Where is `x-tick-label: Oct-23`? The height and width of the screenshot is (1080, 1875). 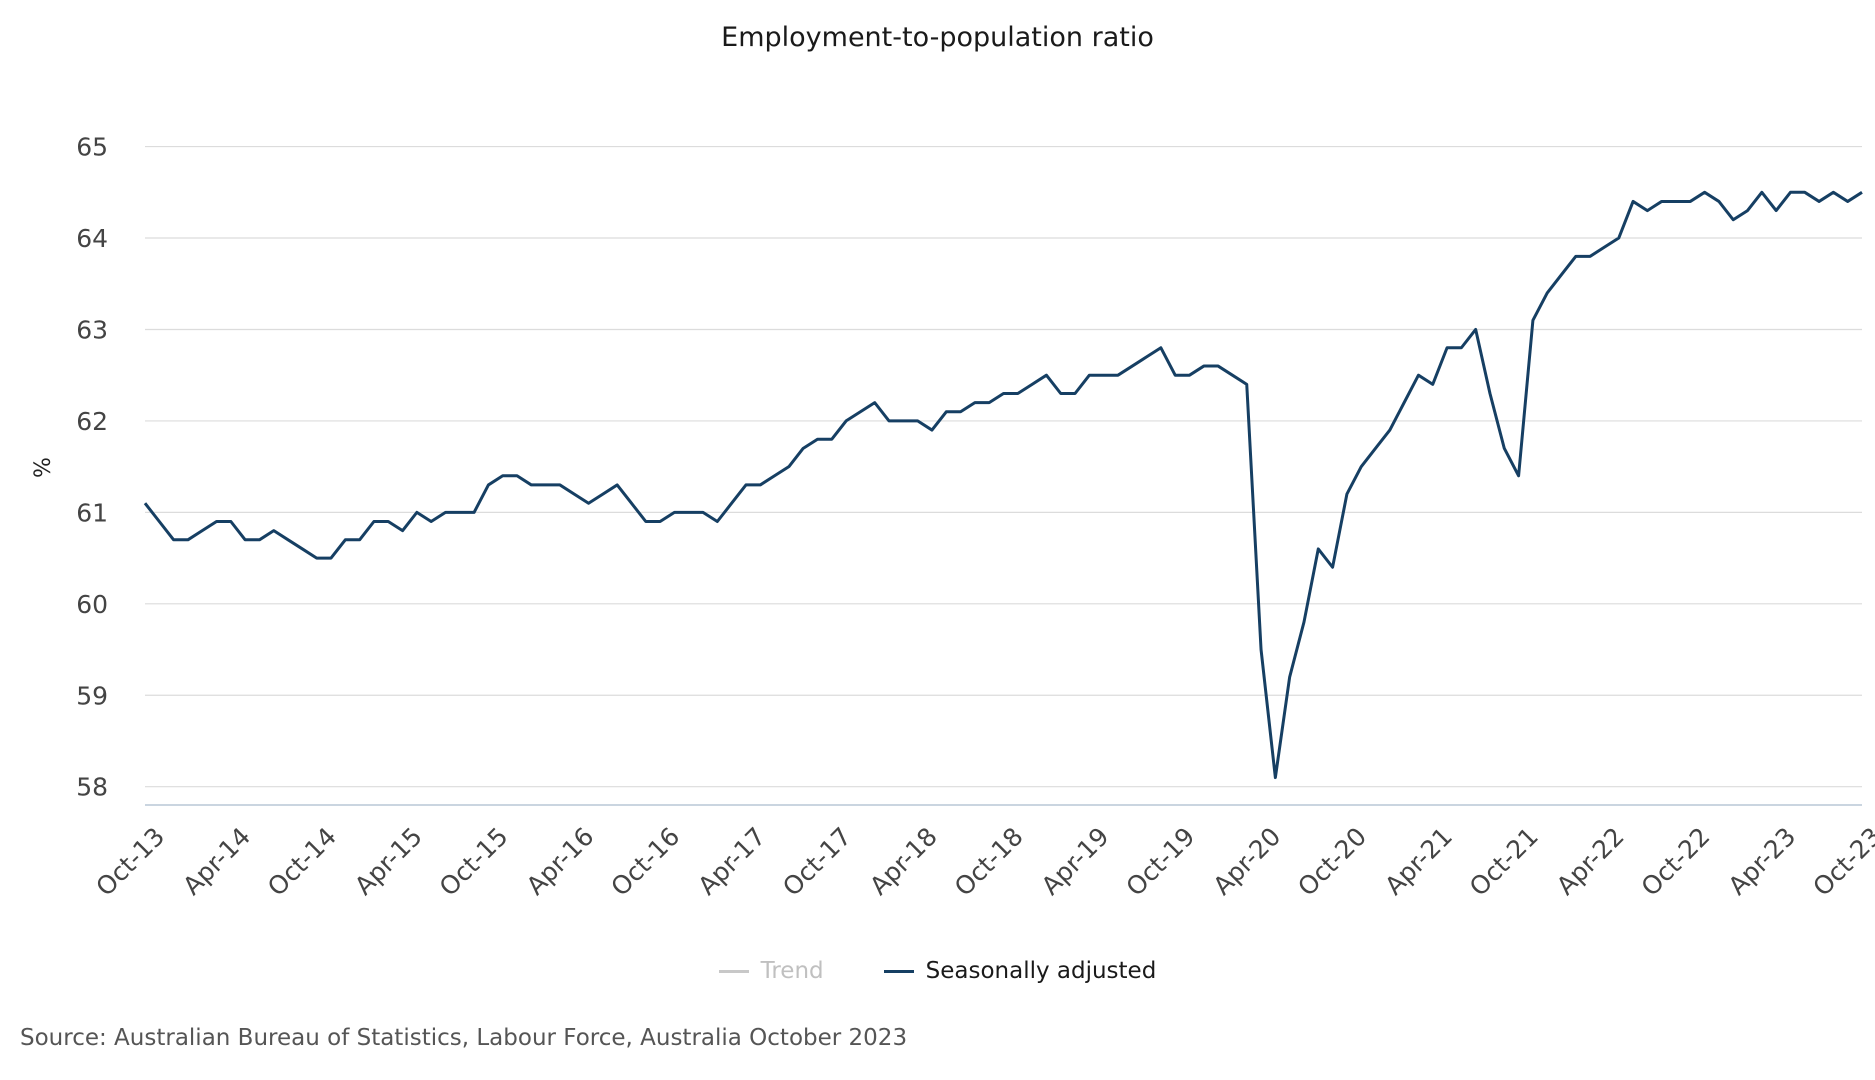 x-tick-label: Oct-23 is located at coordinates (1841, 862).